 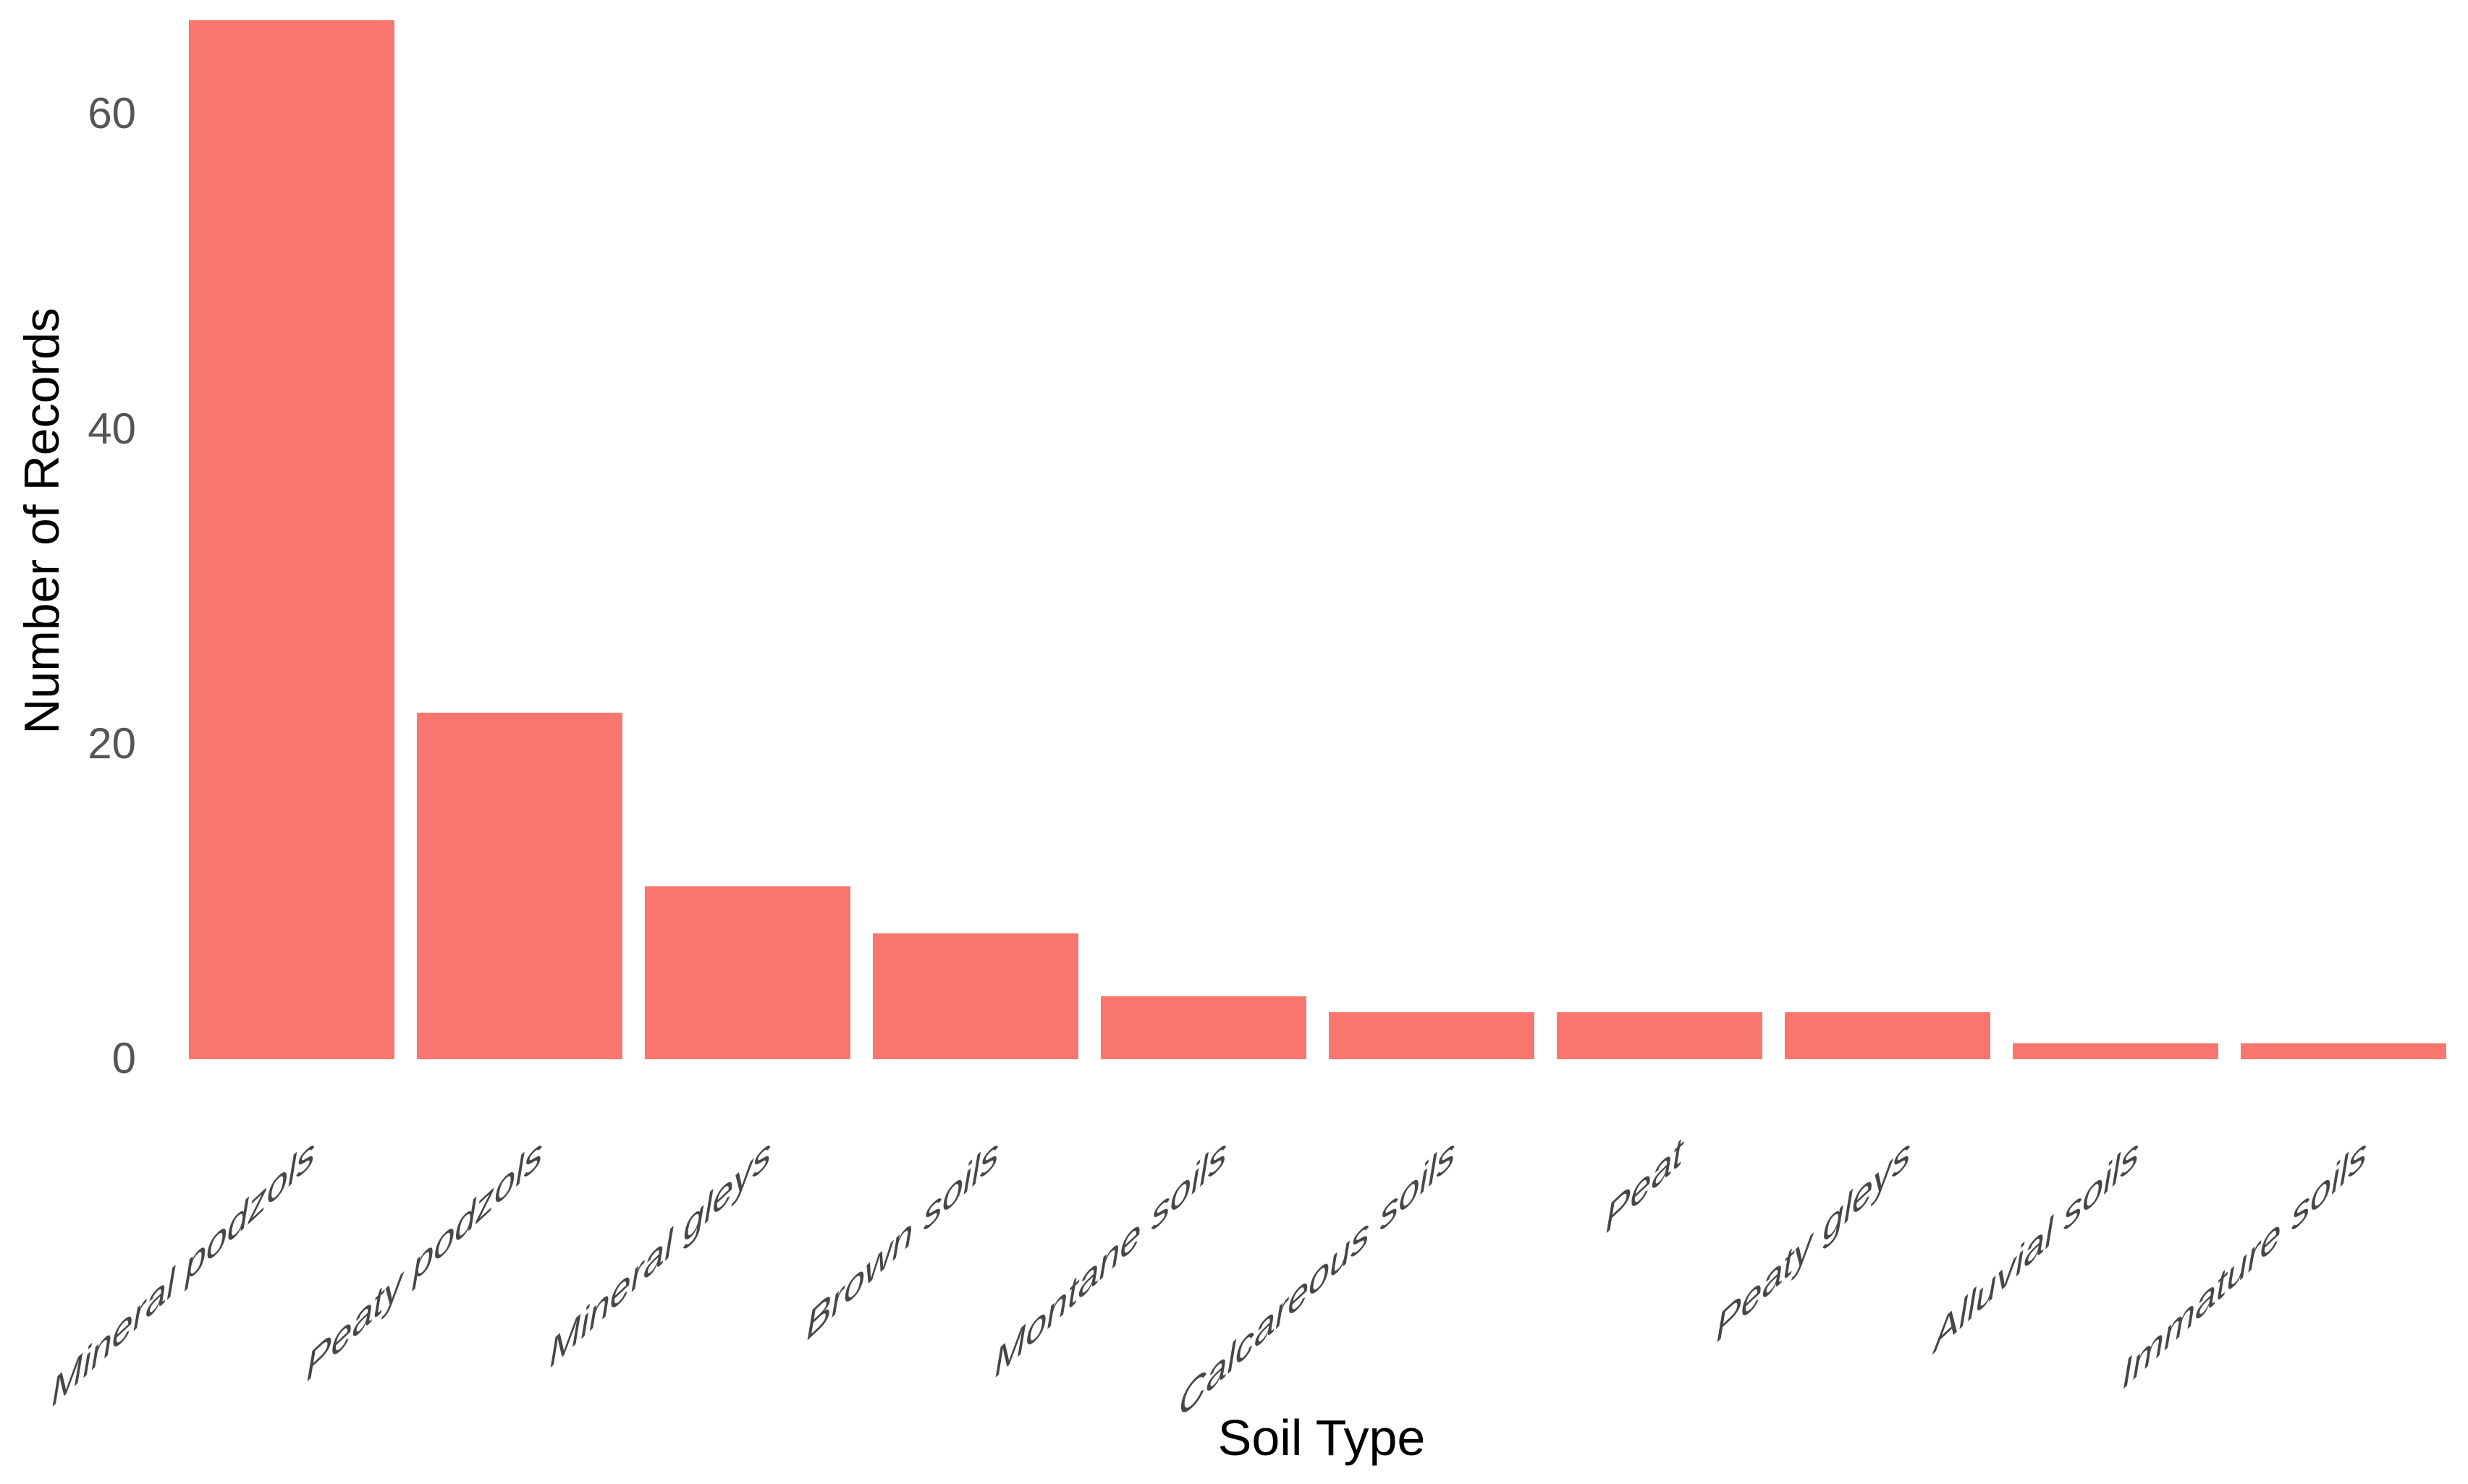 I want to click on y-axis-title: Number of Records, so click(x=41, y=521).